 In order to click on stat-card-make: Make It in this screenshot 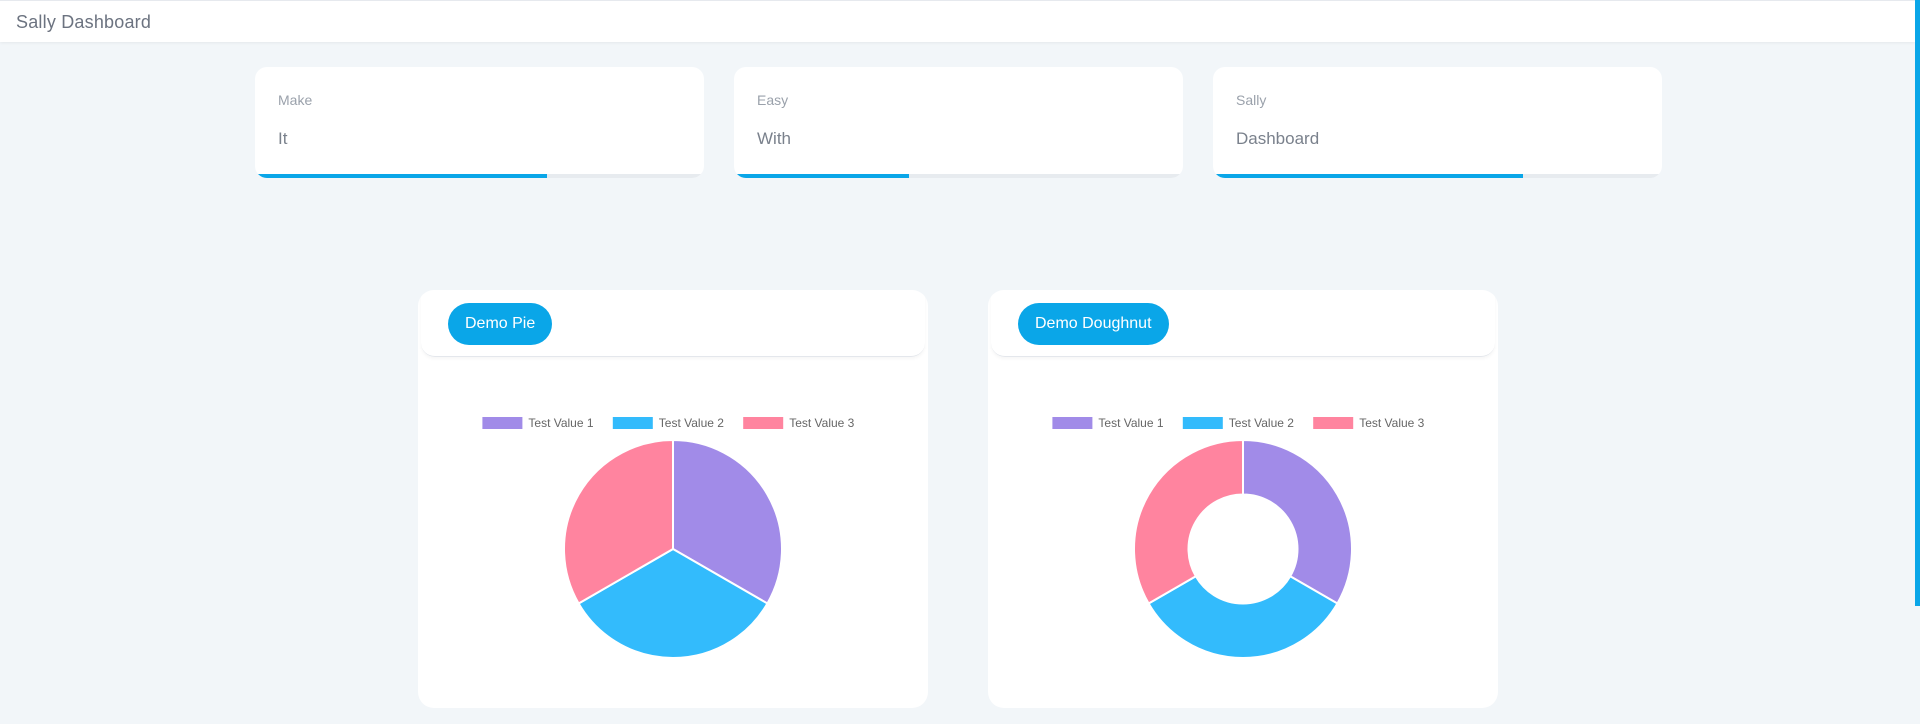, I will do `click(479, 122)`.